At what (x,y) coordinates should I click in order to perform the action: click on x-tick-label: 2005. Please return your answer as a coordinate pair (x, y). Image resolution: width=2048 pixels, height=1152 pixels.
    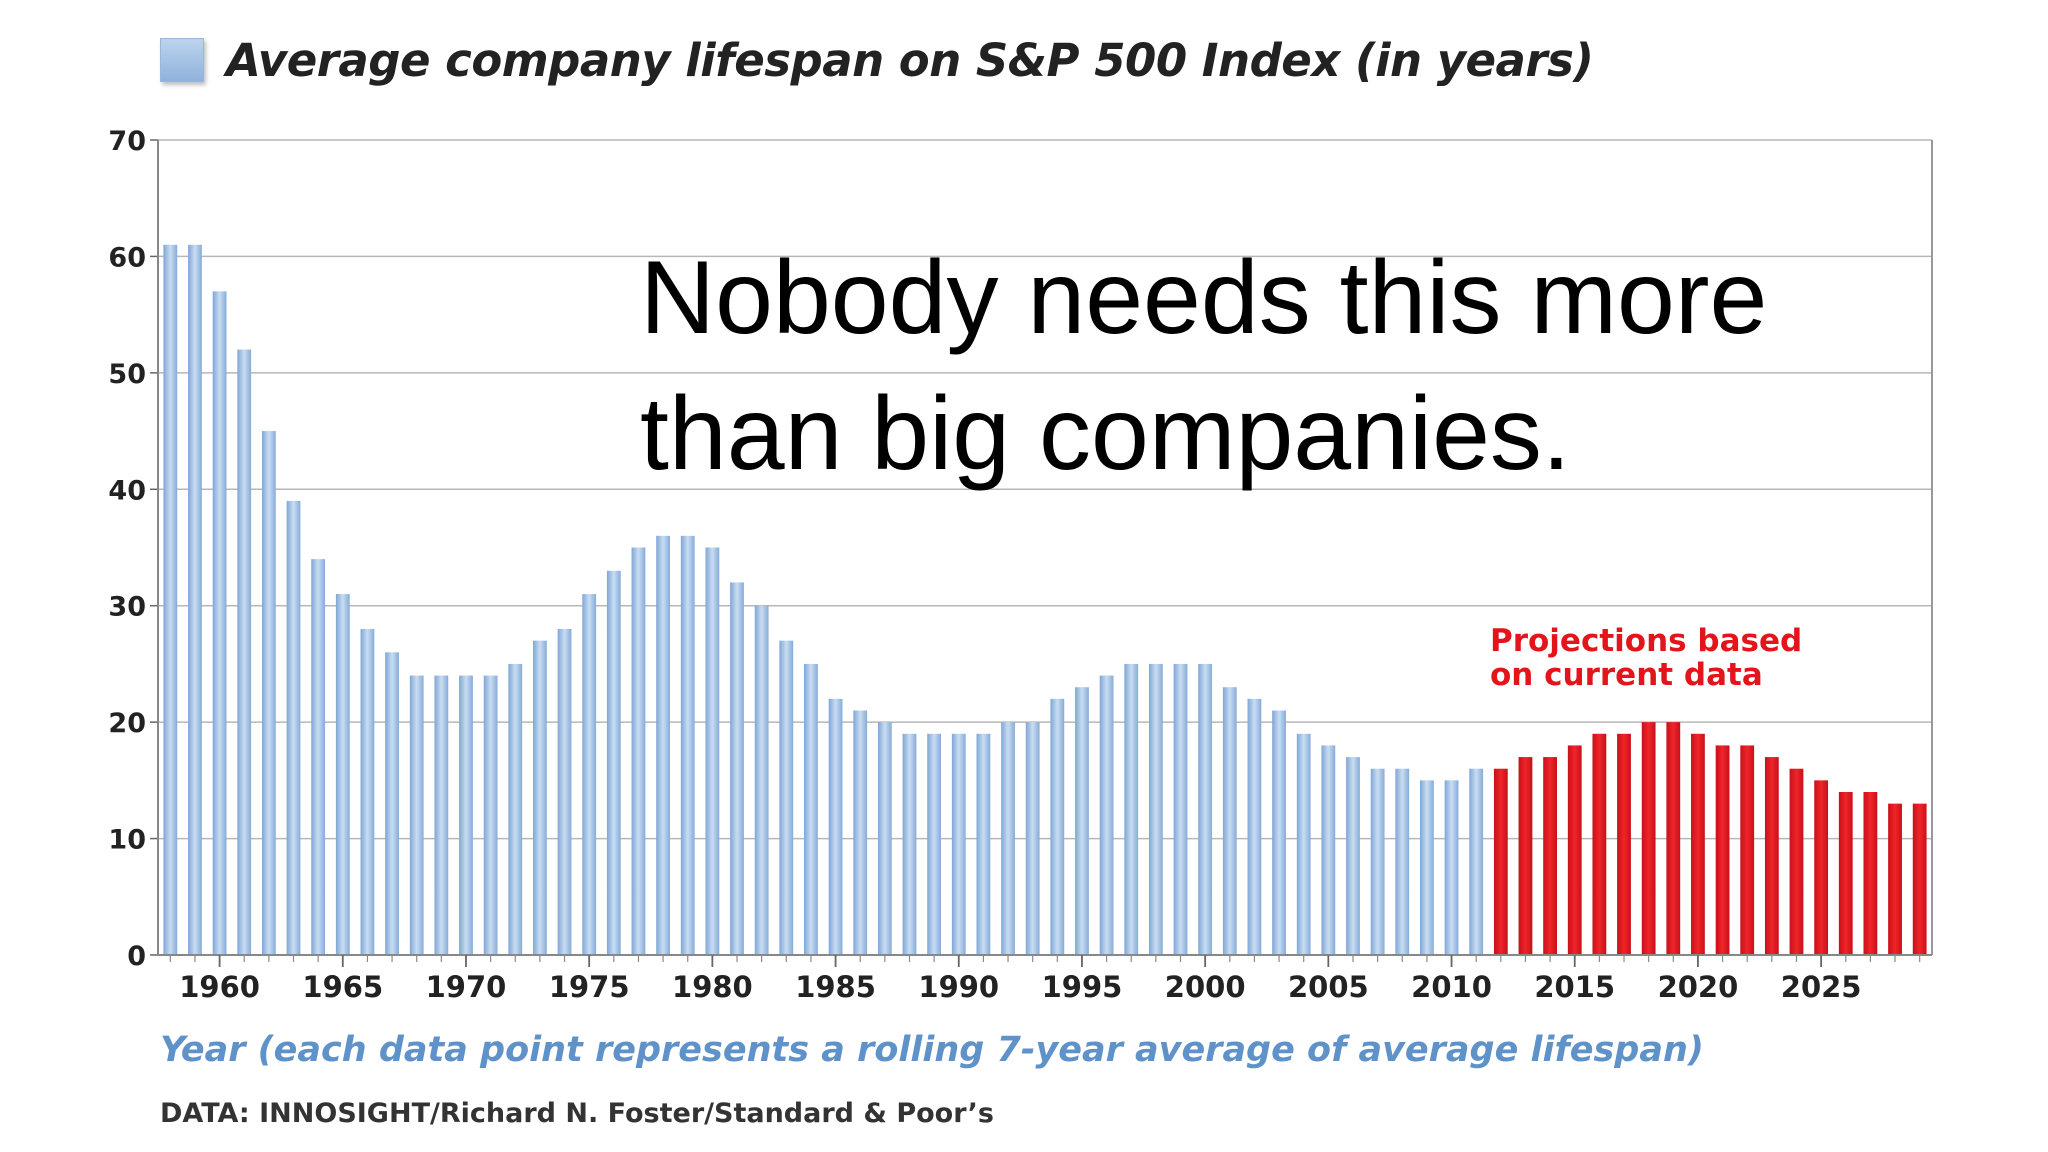
    Looking at the image, I should click on (1328, 987).